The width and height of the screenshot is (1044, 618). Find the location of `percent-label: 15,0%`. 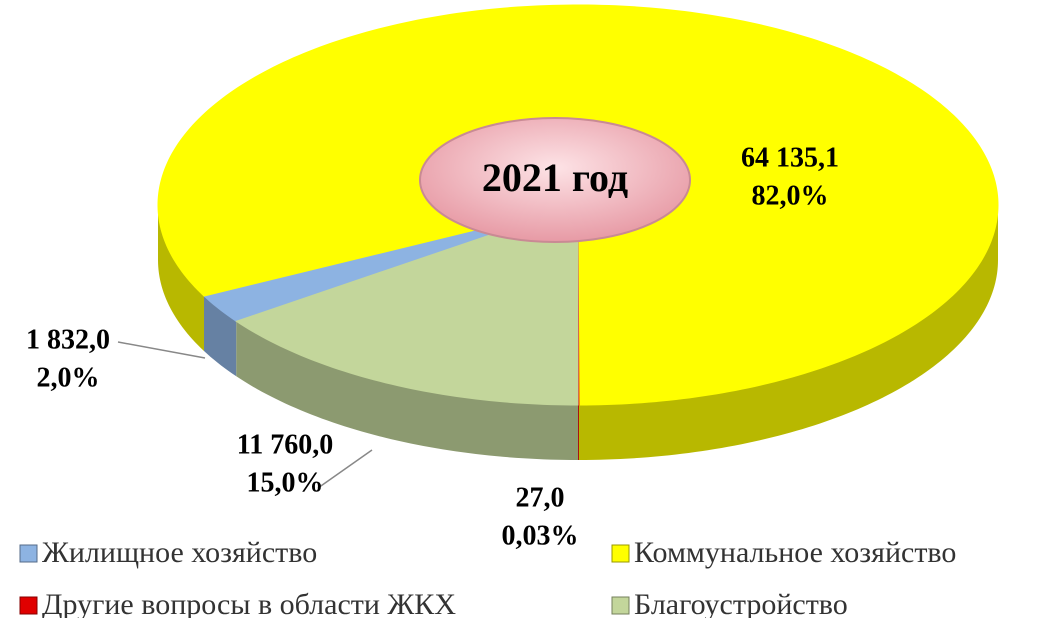

percent-label: 15,0% is located at coordinates (285, 482).